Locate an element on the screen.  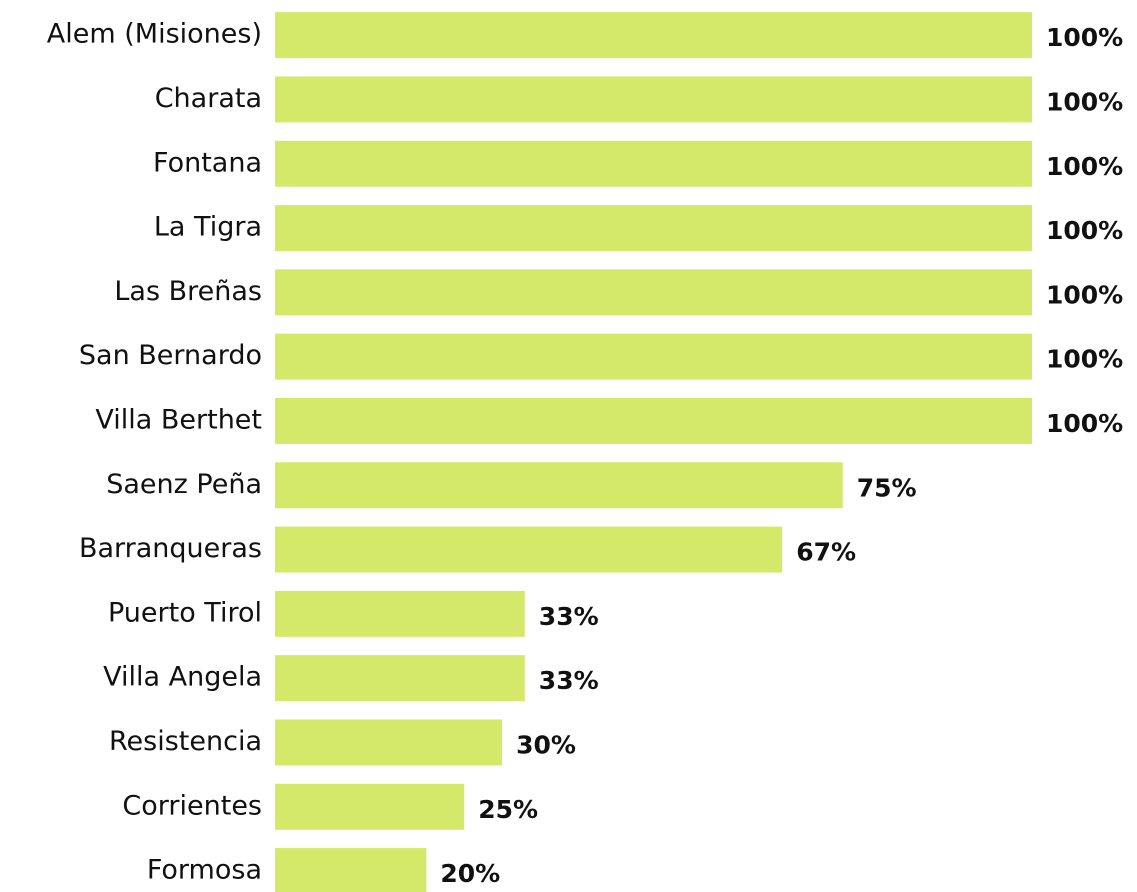
category-label: San Bernardo is located at coordinates (170, 355).